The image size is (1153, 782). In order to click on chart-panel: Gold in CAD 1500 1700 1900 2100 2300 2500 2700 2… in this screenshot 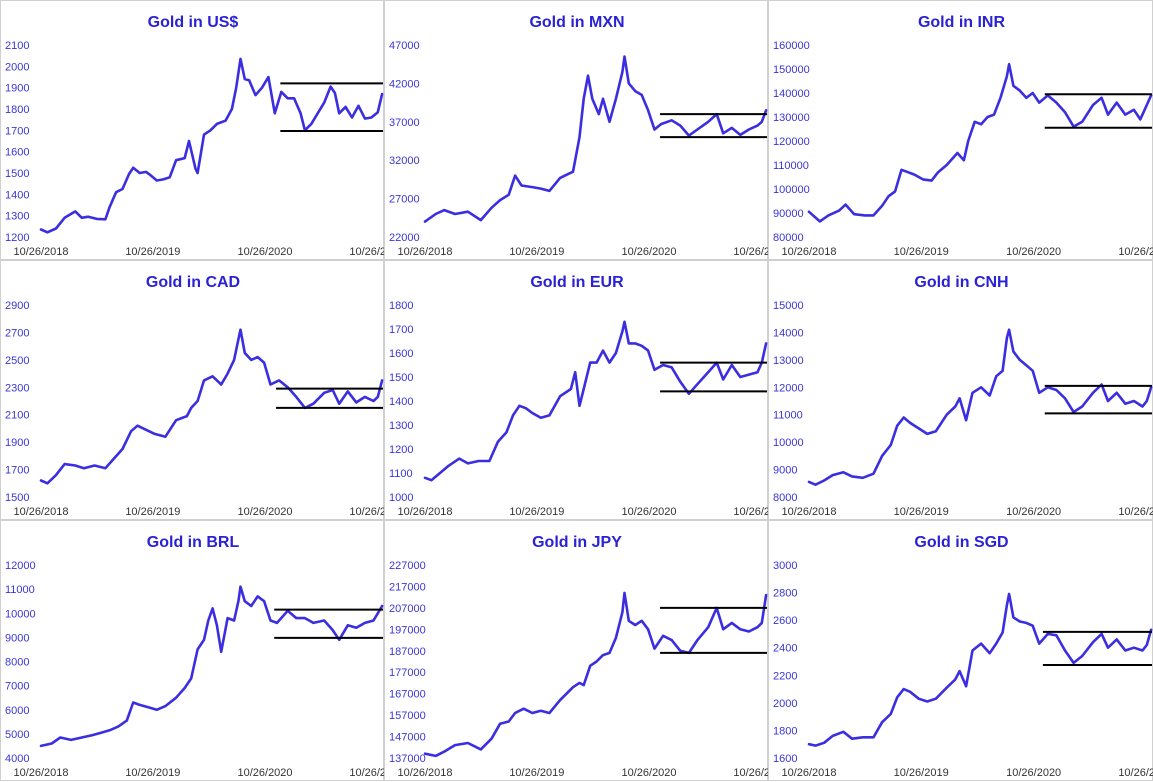, I will do `click(192, 390)`.